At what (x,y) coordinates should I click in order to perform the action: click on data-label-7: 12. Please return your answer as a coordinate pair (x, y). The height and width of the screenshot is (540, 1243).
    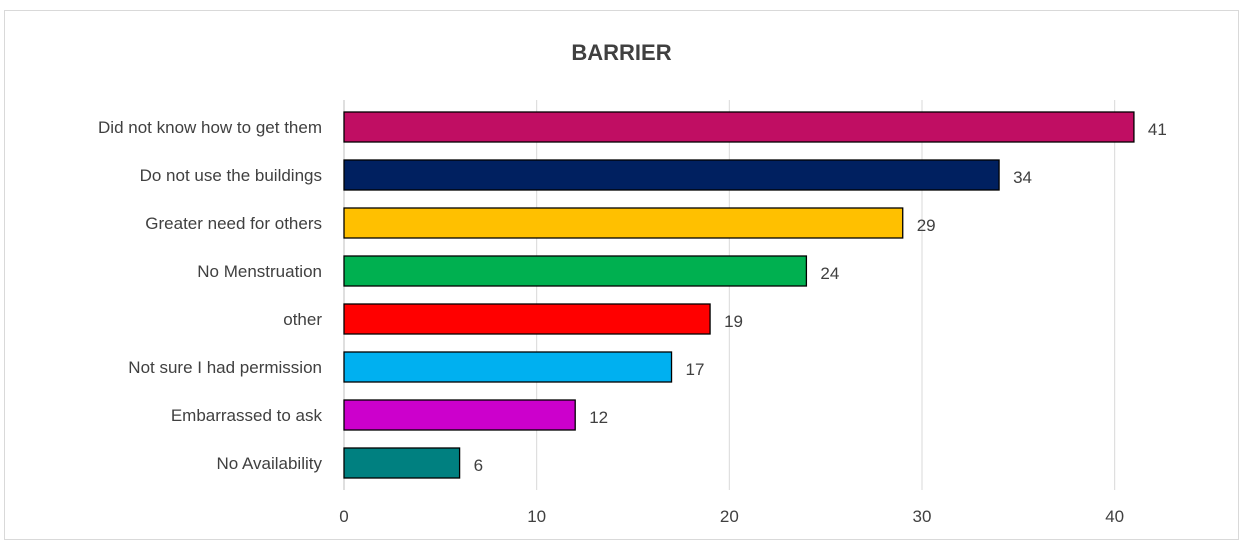
    Looking at the image, I should click on (598, 417).